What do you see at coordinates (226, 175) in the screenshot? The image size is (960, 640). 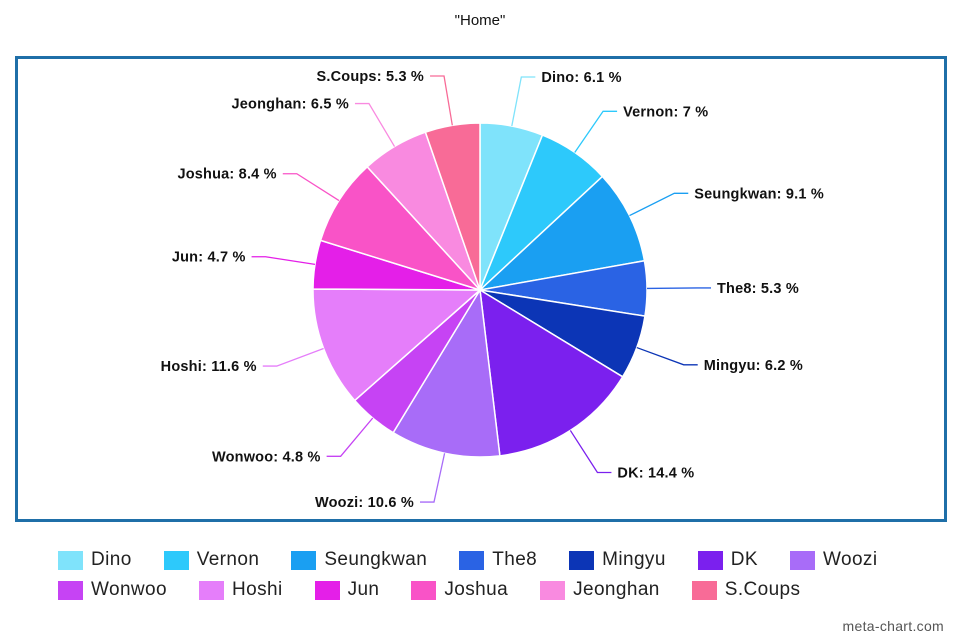 I see `slice-label-joshua: Joshua: 8.4 %` at bounding box center [226, 175].